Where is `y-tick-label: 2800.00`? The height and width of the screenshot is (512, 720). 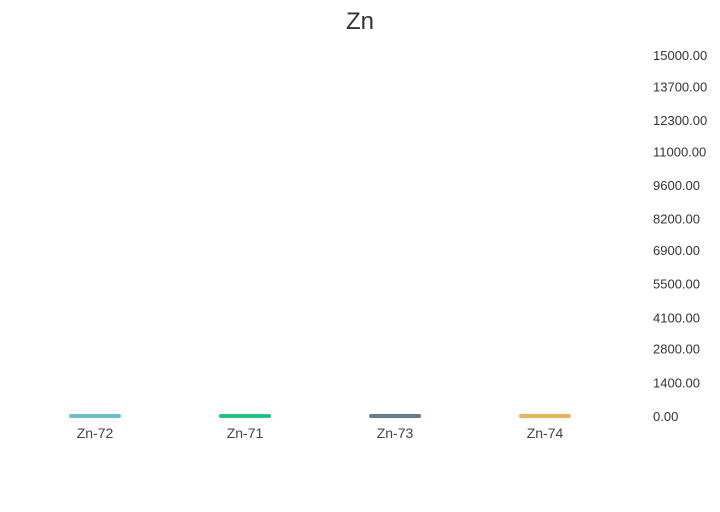
y-tick-label: 2800.00 is located at coordinates (676, 349).